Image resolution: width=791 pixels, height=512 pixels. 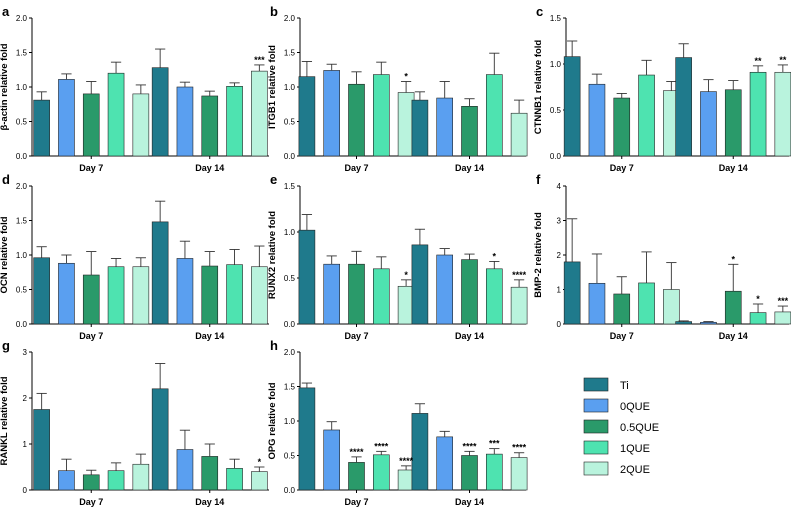 What do you see at coordinates (6, 179) in the screenshot?
I see `panel-letter: d` at bounding box center [6, 179].